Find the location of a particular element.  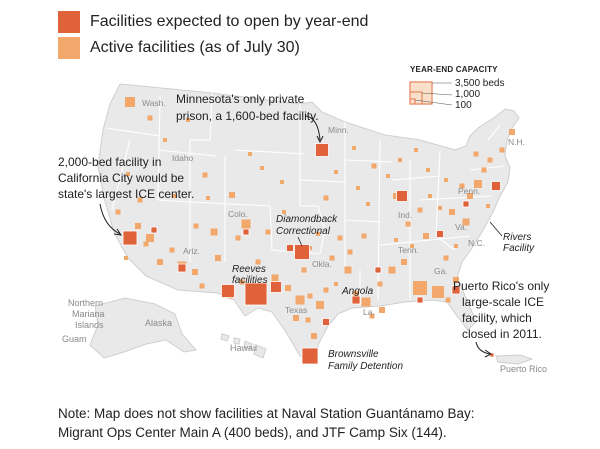

facility-nevada is located at coordinates (154, 230).